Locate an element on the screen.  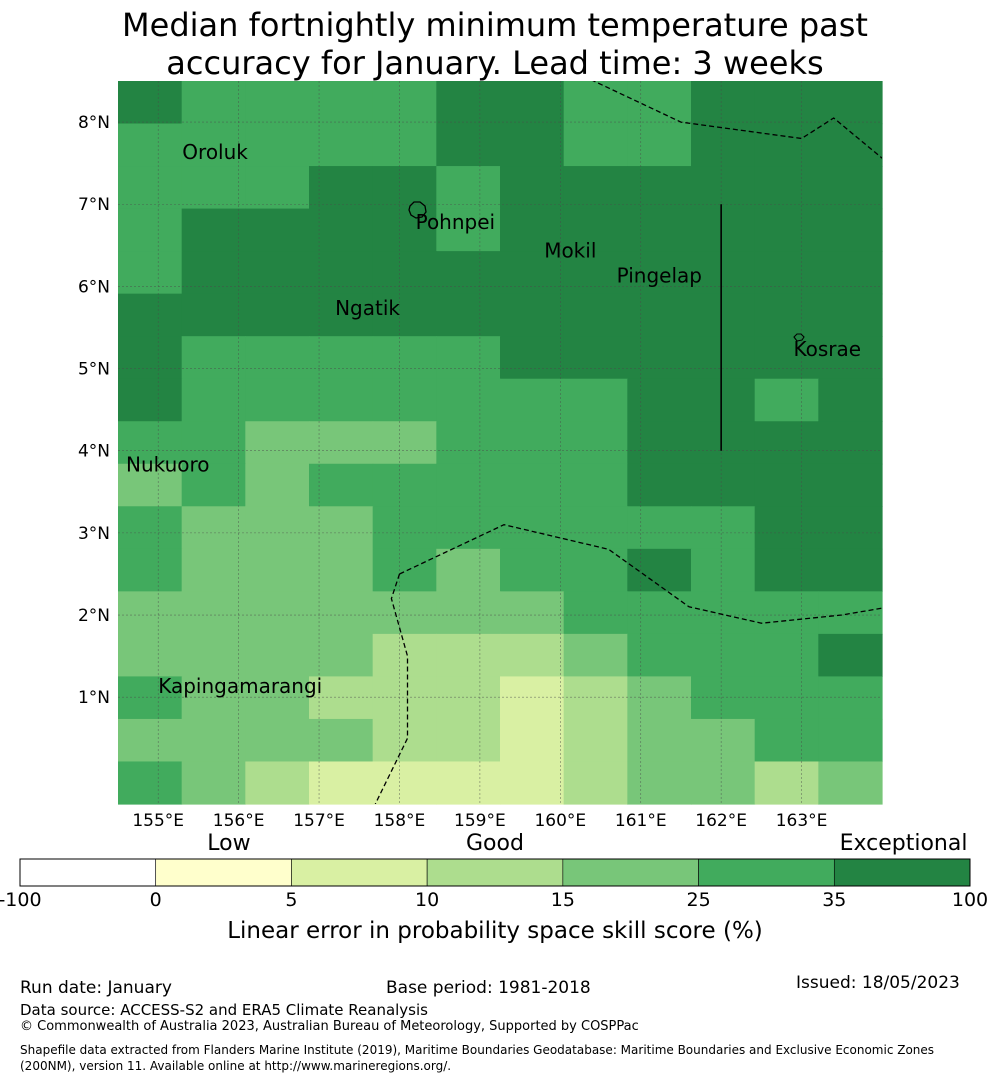
place-label: Pohnpei is located at coordinates (456, 222).